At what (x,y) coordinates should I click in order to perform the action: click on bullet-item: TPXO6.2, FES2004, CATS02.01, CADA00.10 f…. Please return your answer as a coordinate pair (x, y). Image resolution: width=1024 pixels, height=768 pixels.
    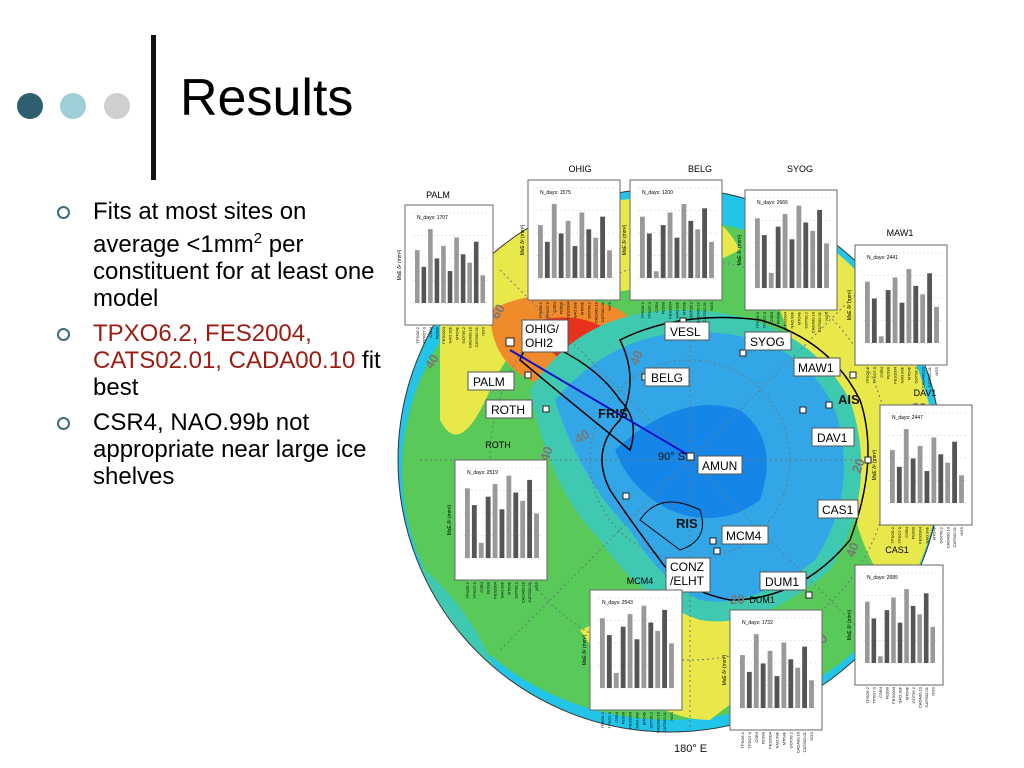
    Looking at the image, I should click on (220, 360).